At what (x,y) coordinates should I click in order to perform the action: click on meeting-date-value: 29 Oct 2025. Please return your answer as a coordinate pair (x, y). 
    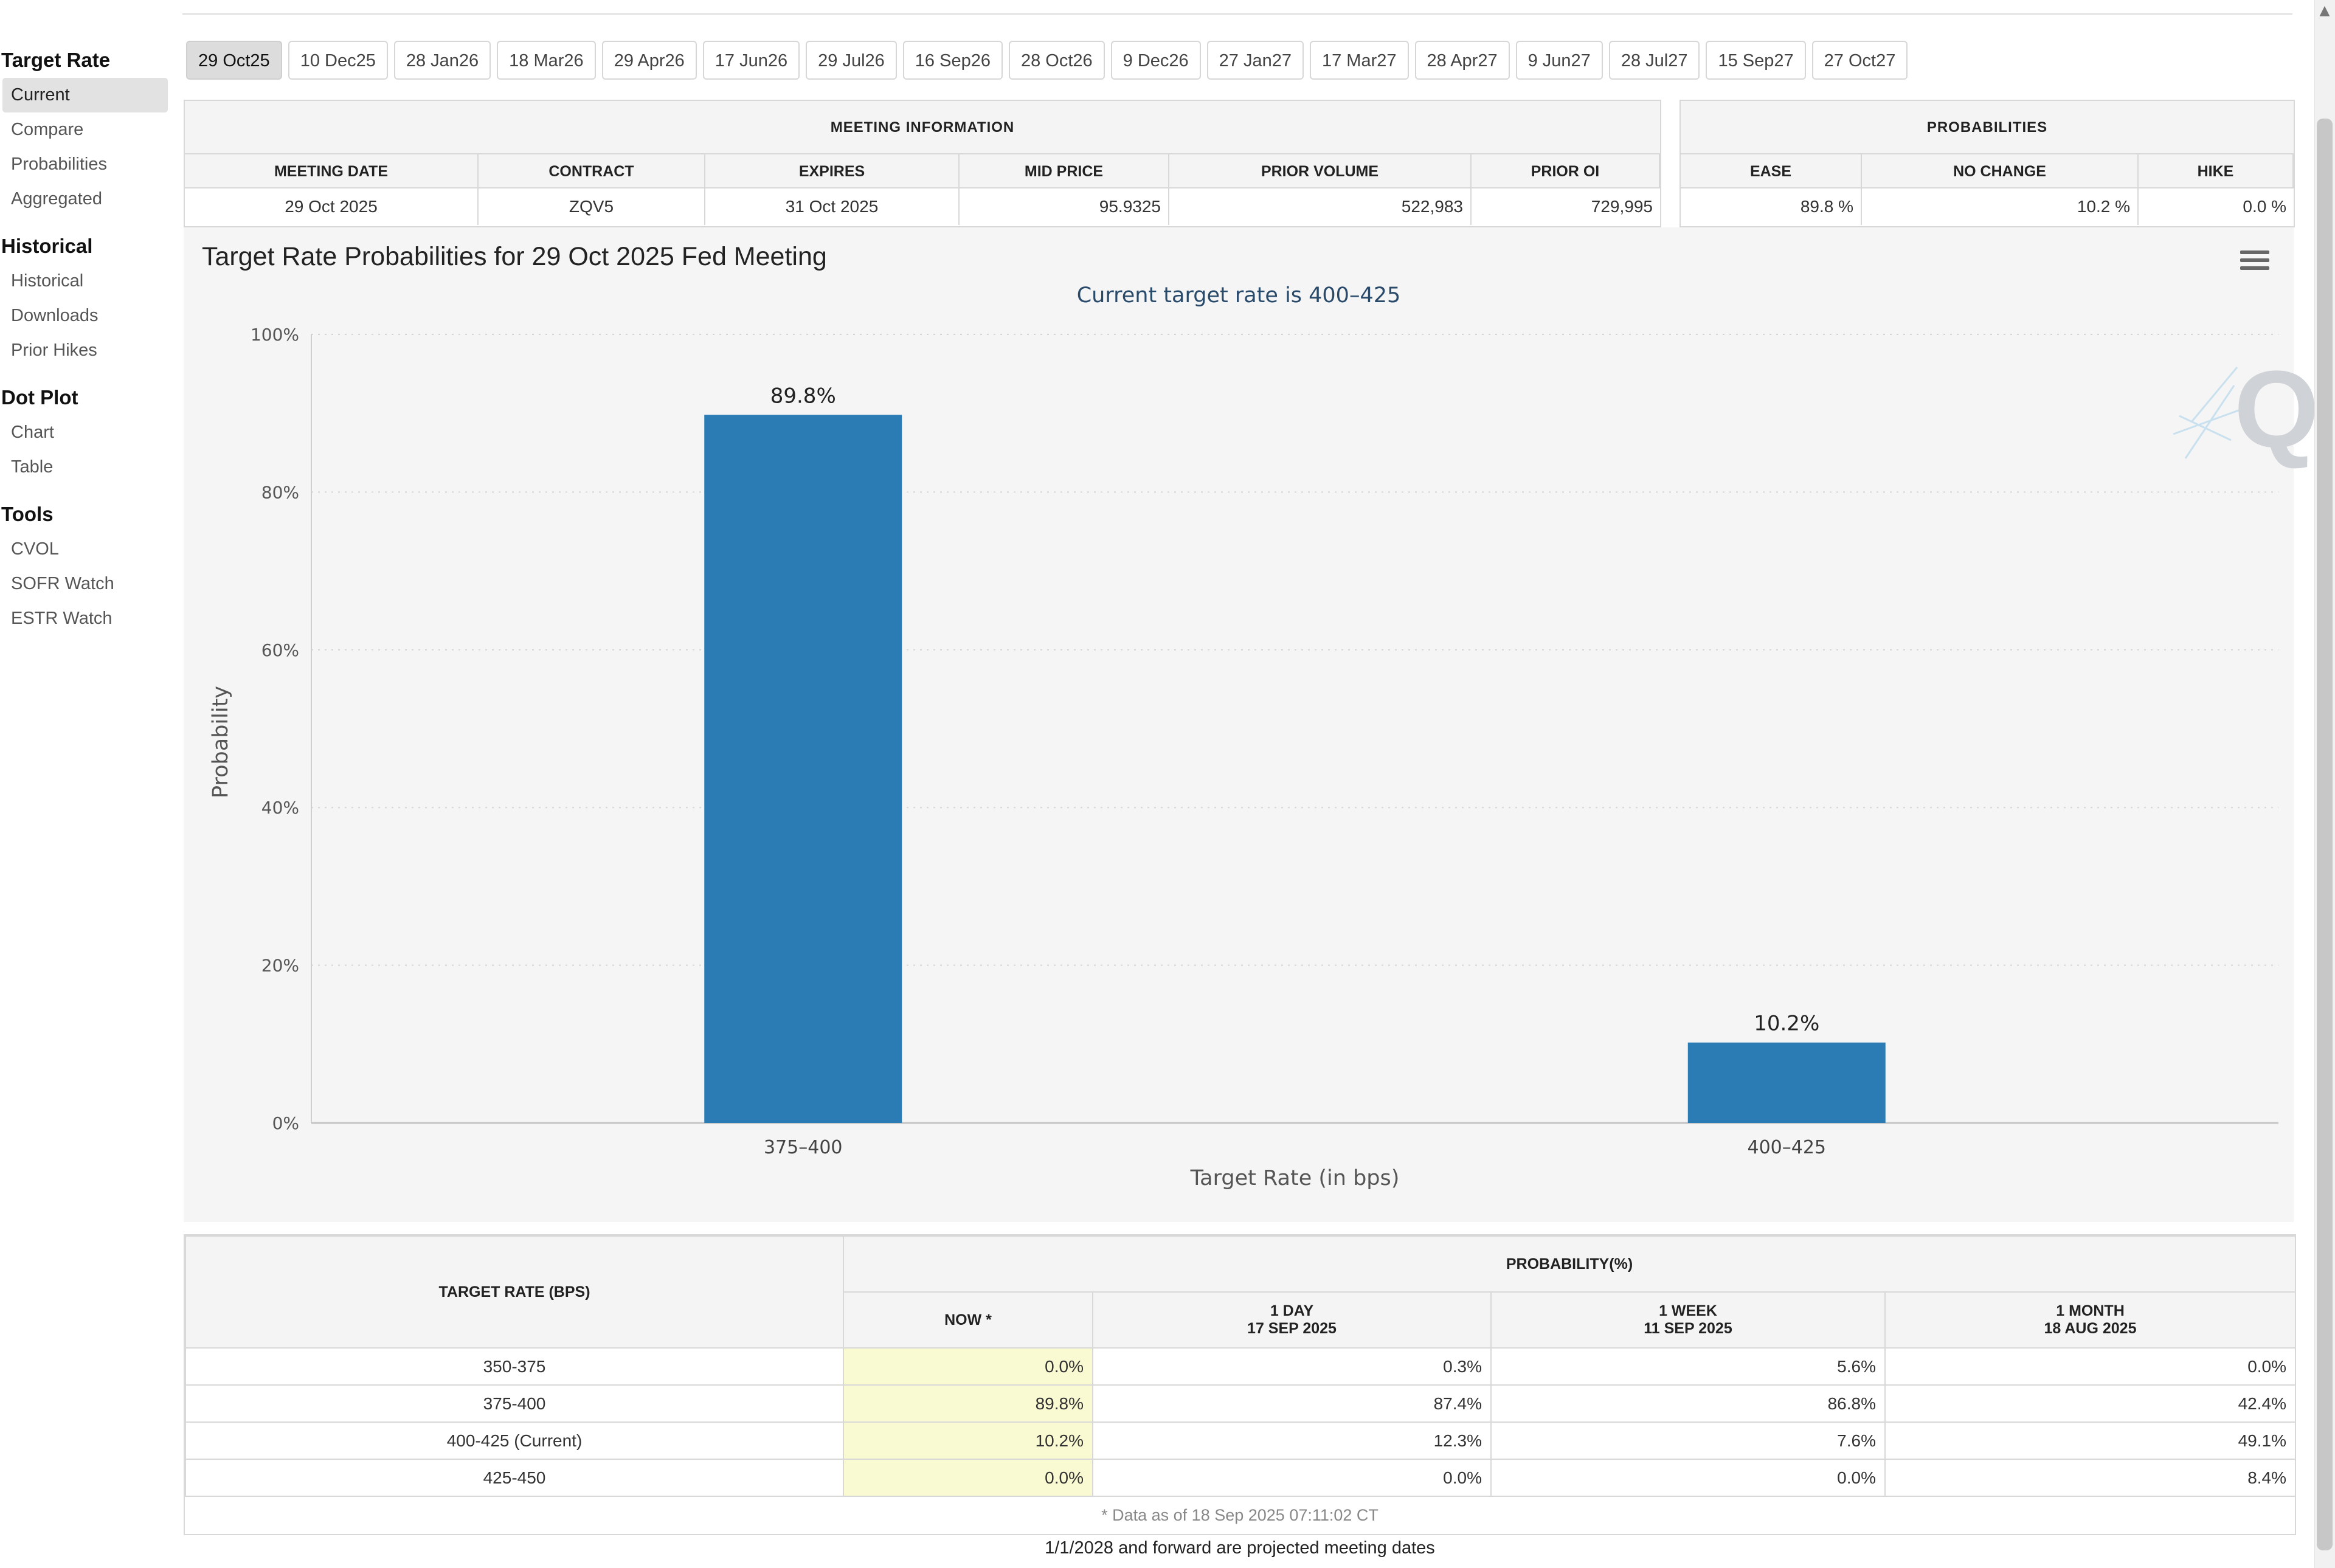
    Looking at the image, I should click on (332, 206).